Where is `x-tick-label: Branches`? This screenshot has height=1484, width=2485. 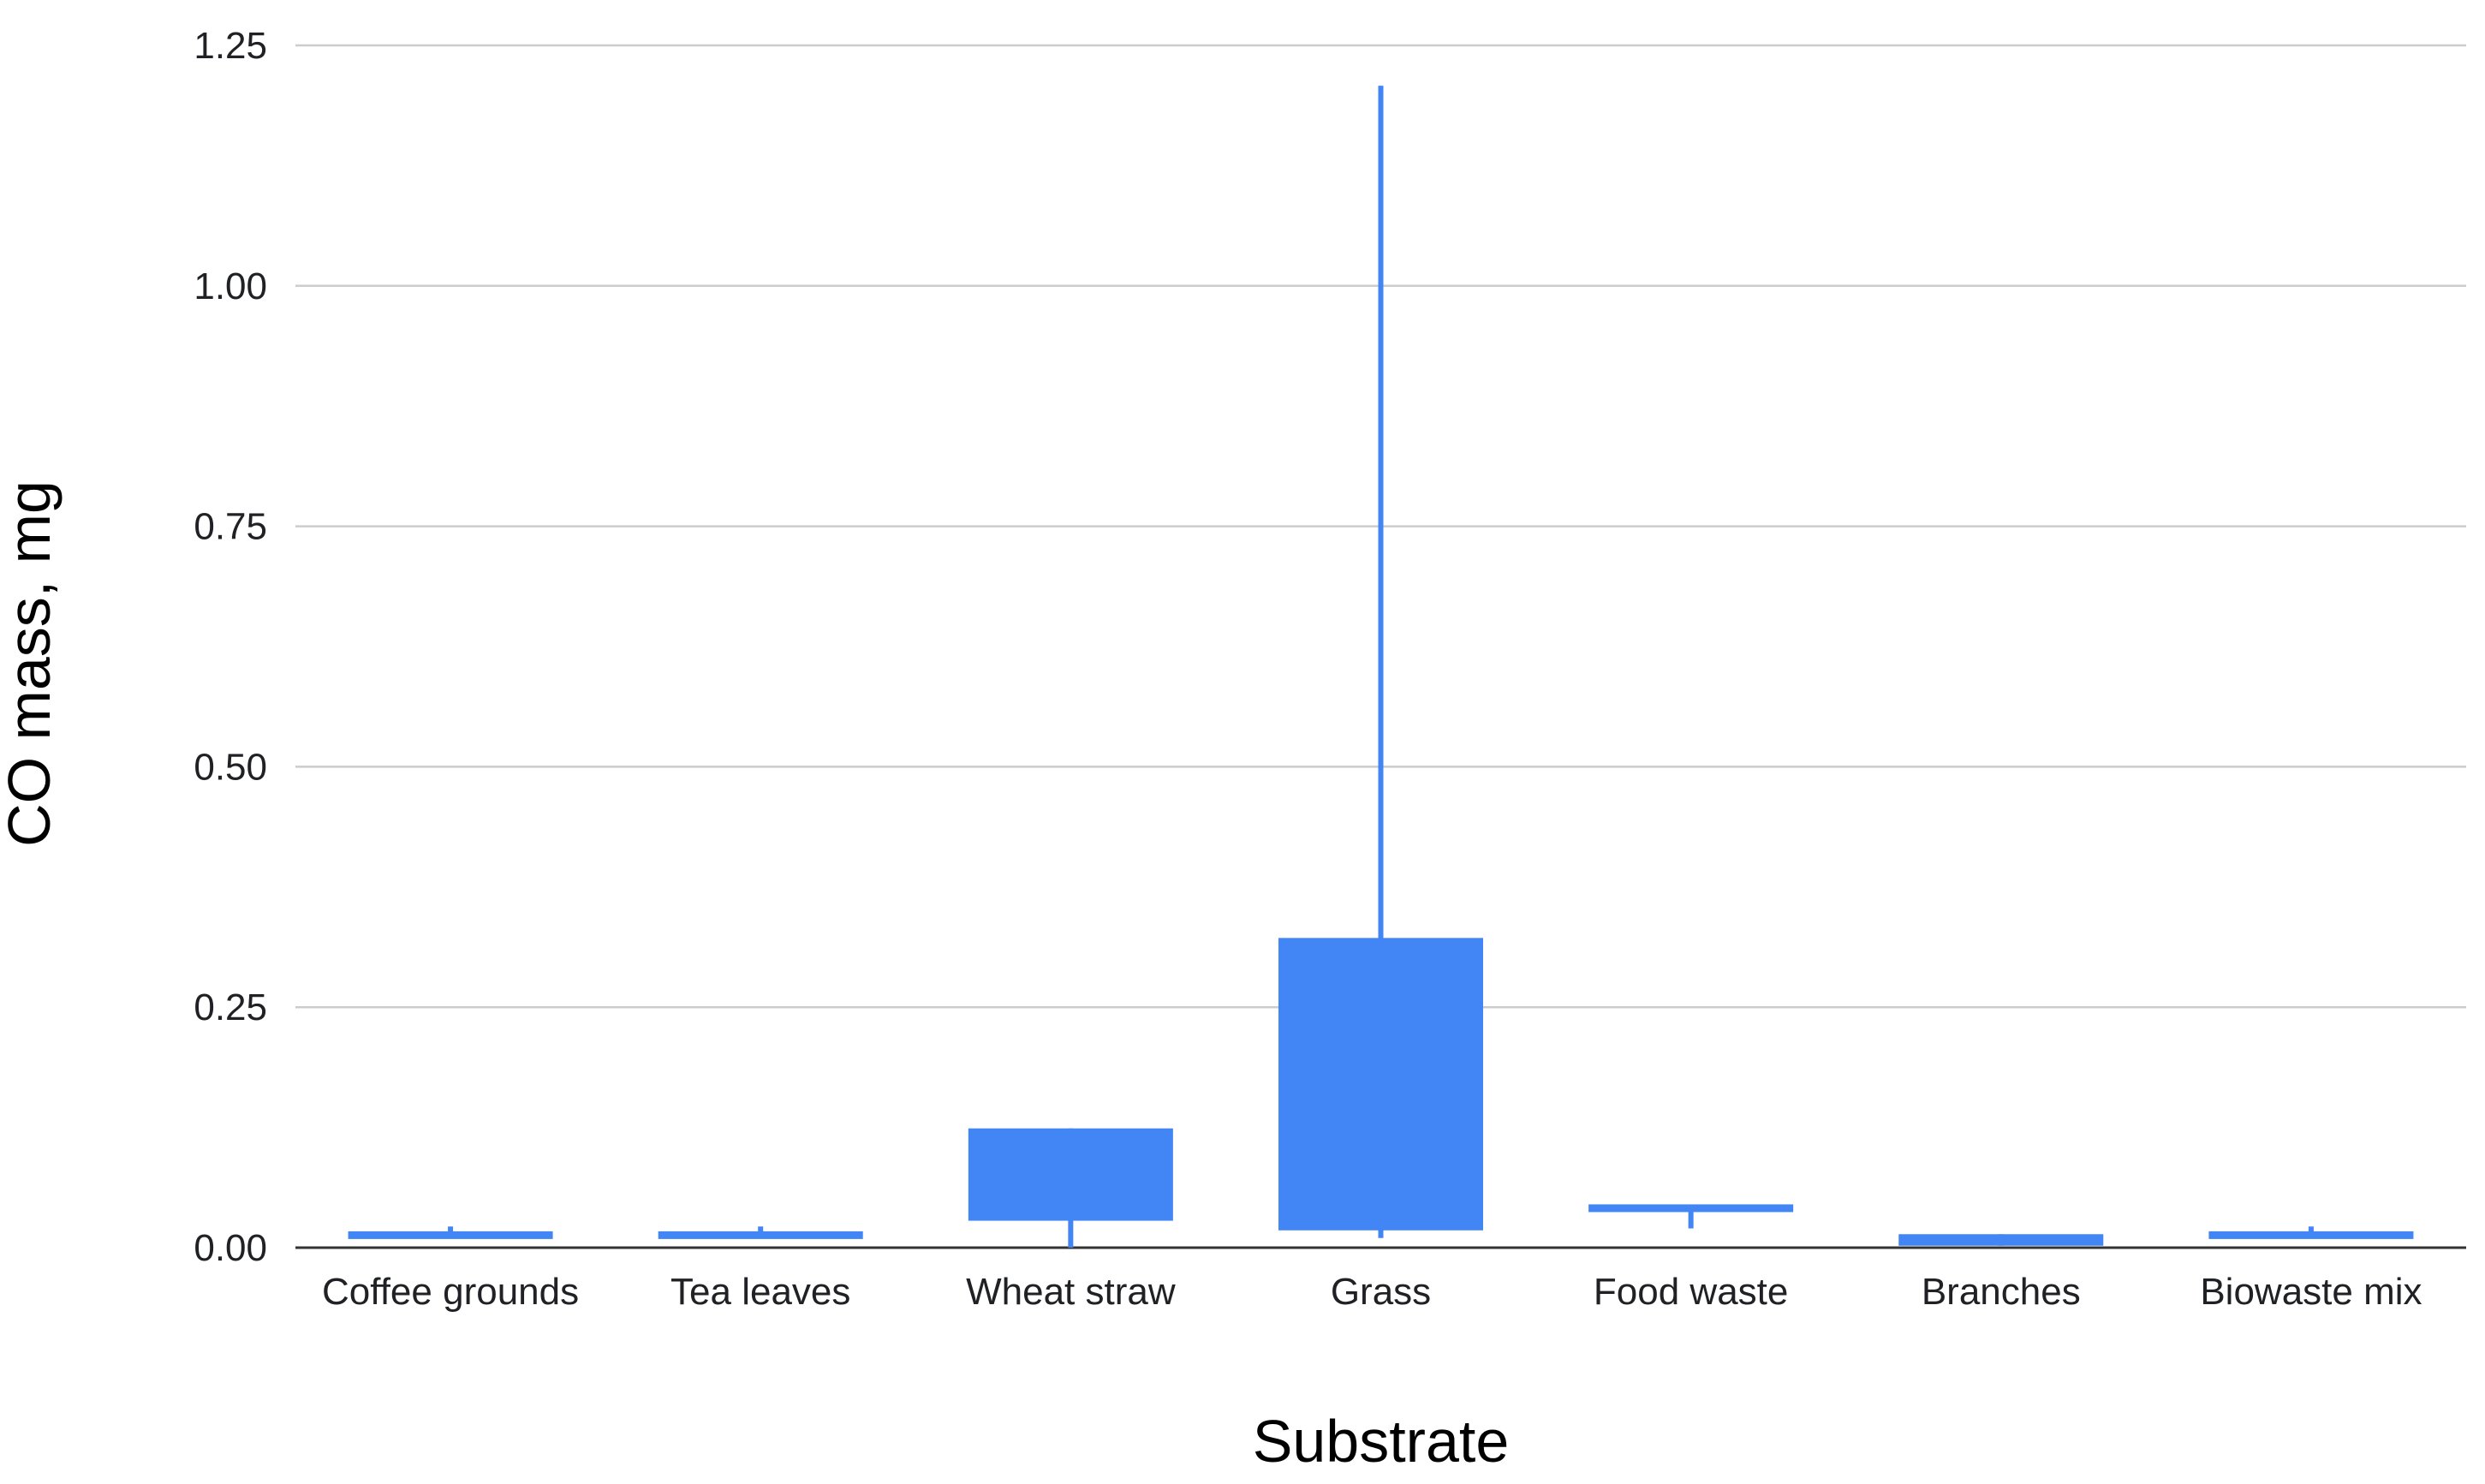 x-tick-label: Branches is located at coordinates (2001, 1292).